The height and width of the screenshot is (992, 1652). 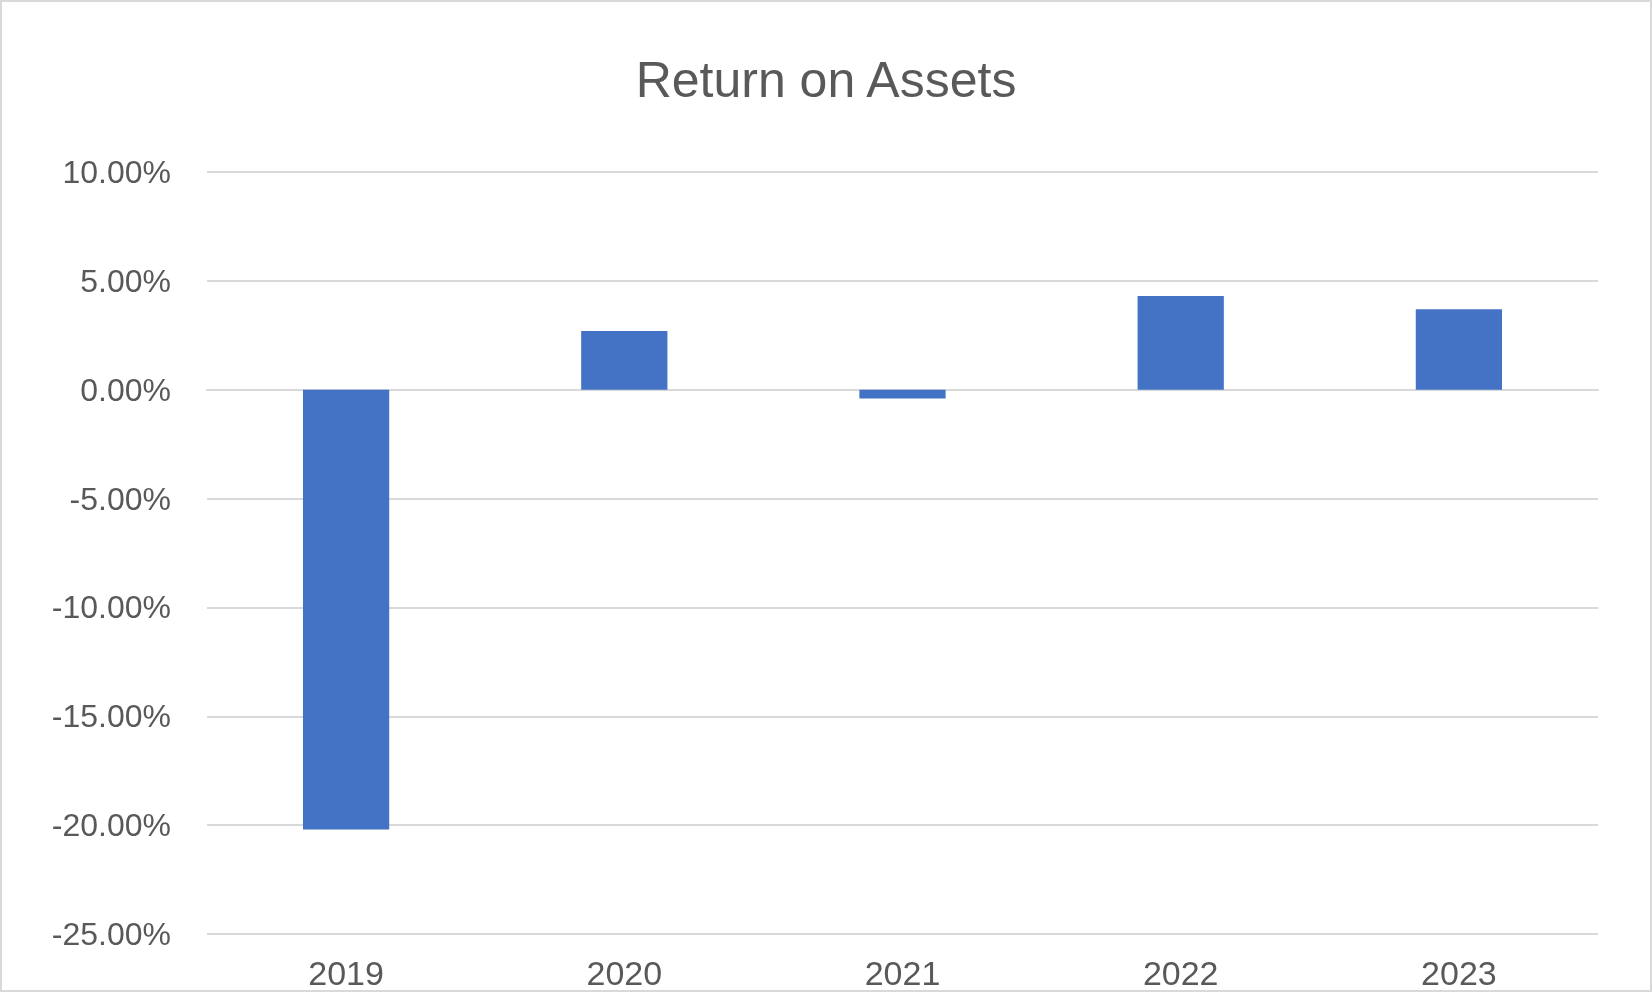 I want to click on y-tick-label: 0.00%, so click(x=125, y=389).